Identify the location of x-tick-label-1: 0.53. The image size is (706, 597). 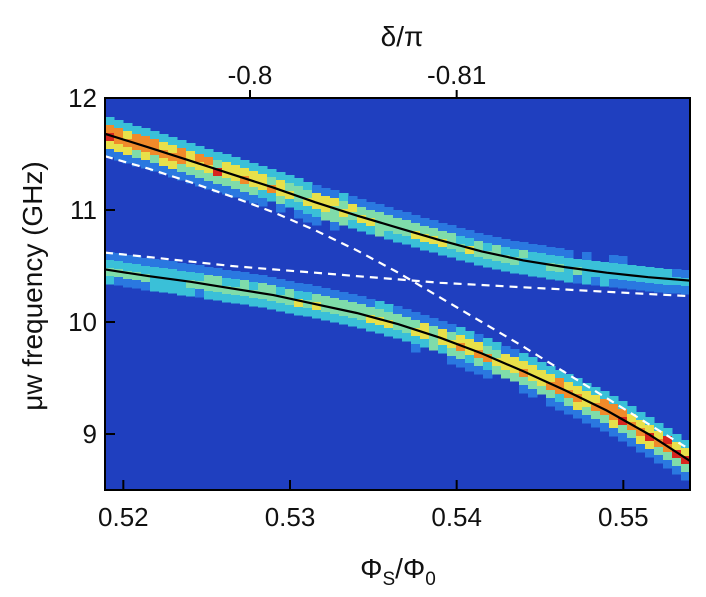
(290, 517).